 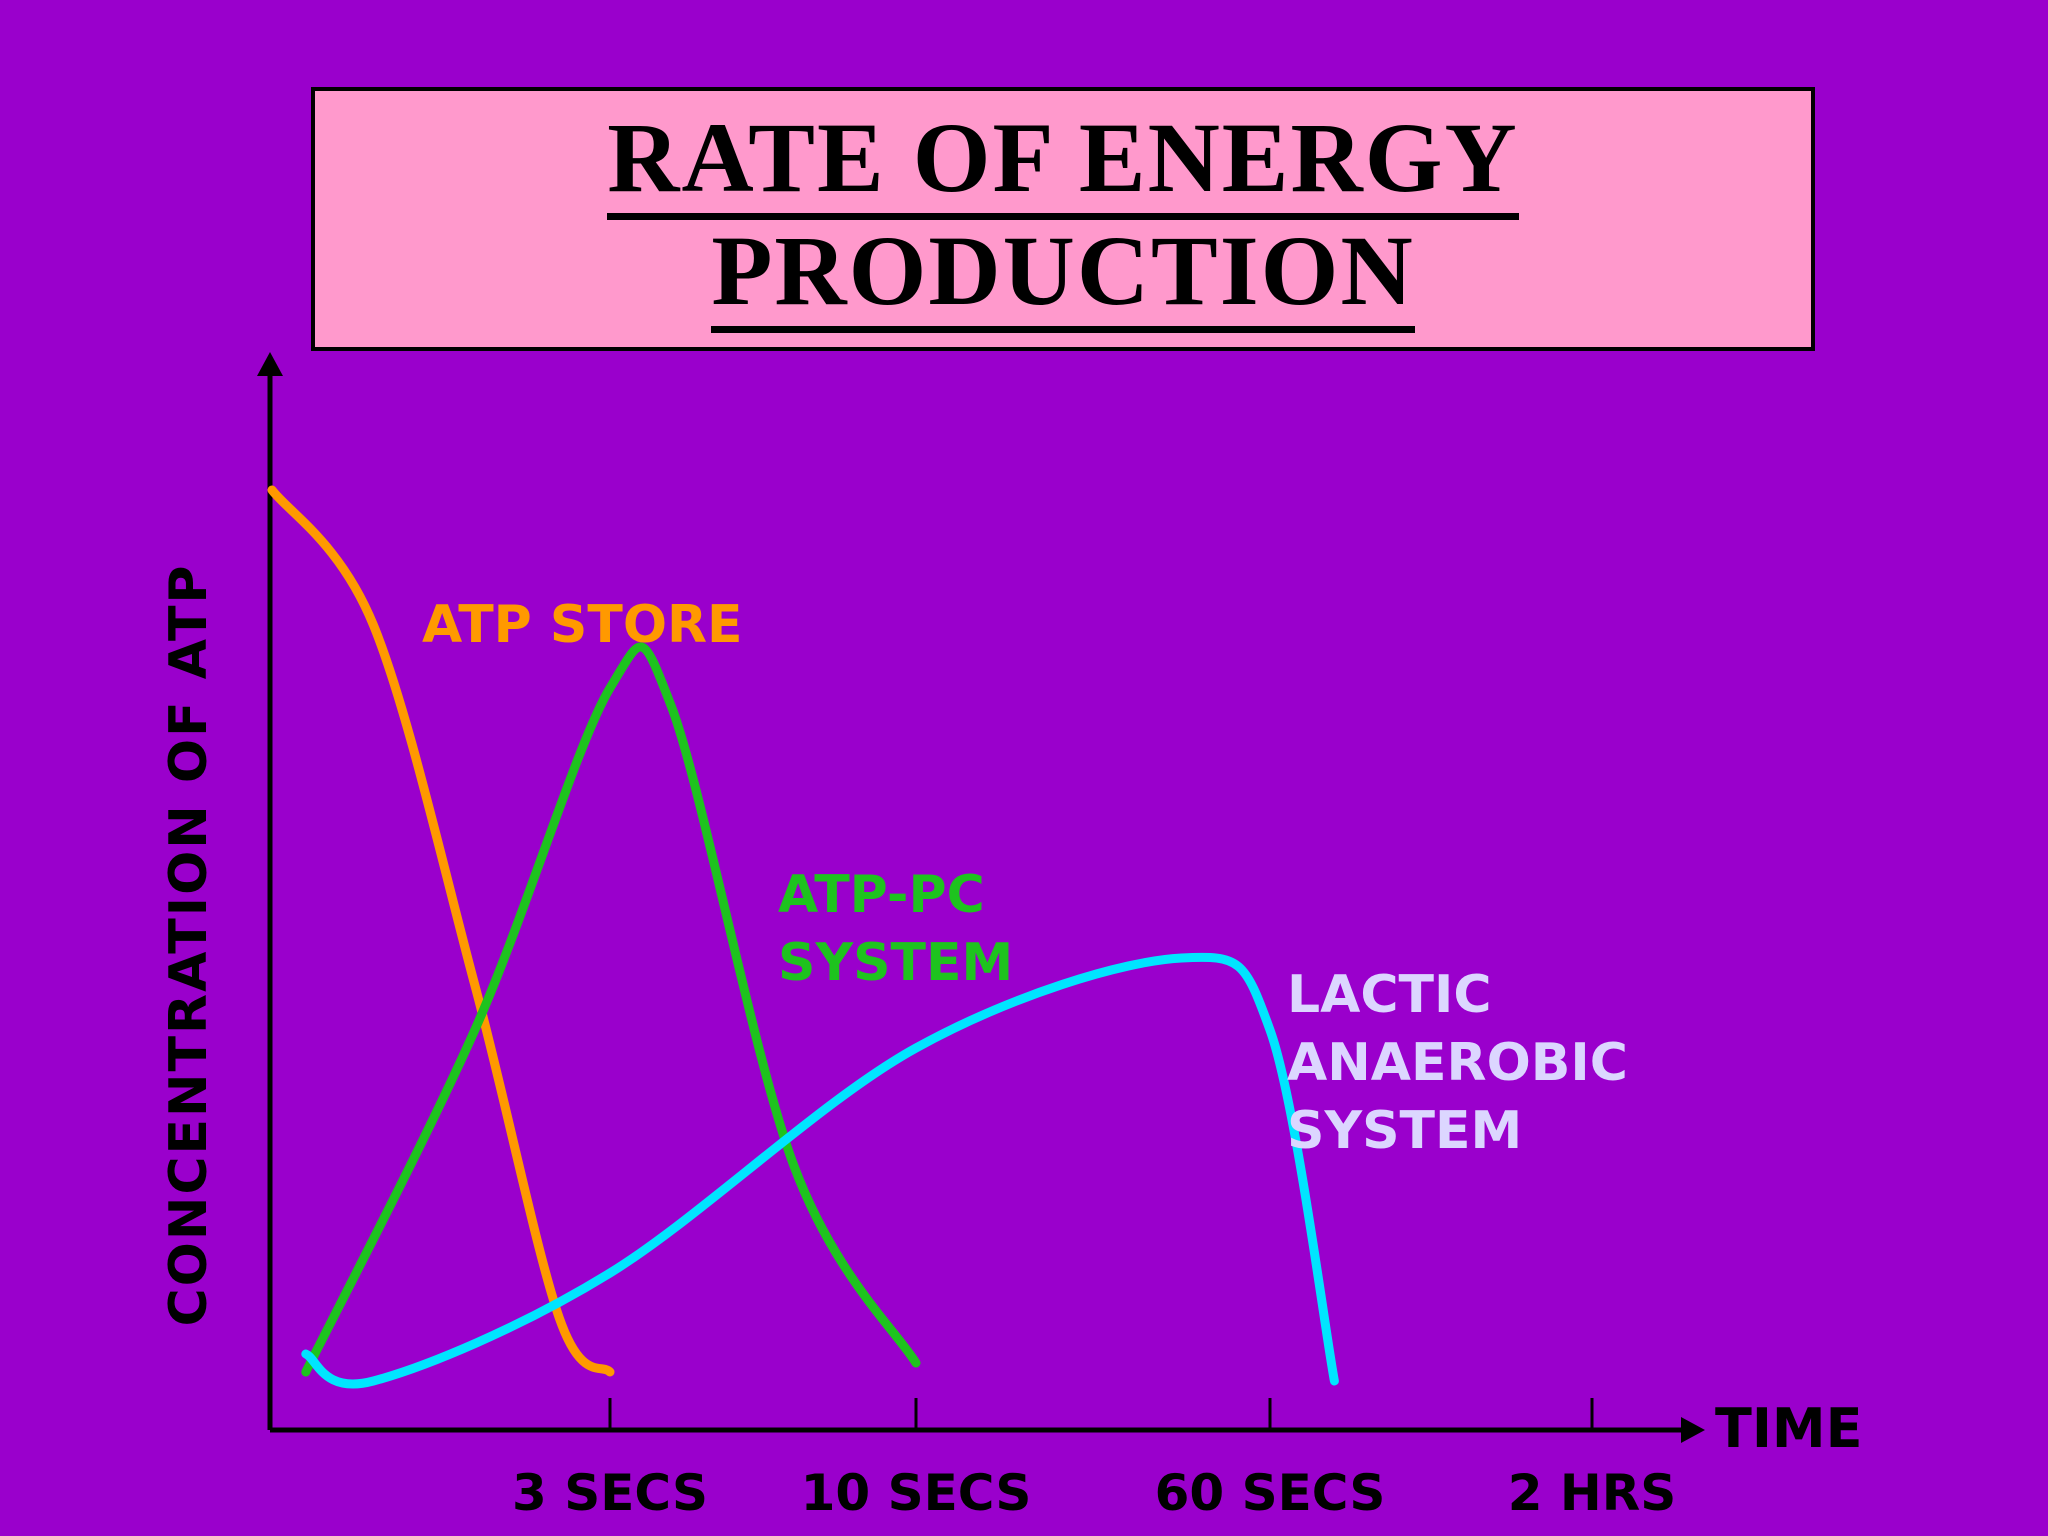 I want to click on x-tick-label: 3 SECS, so click(x=610, y=1493).